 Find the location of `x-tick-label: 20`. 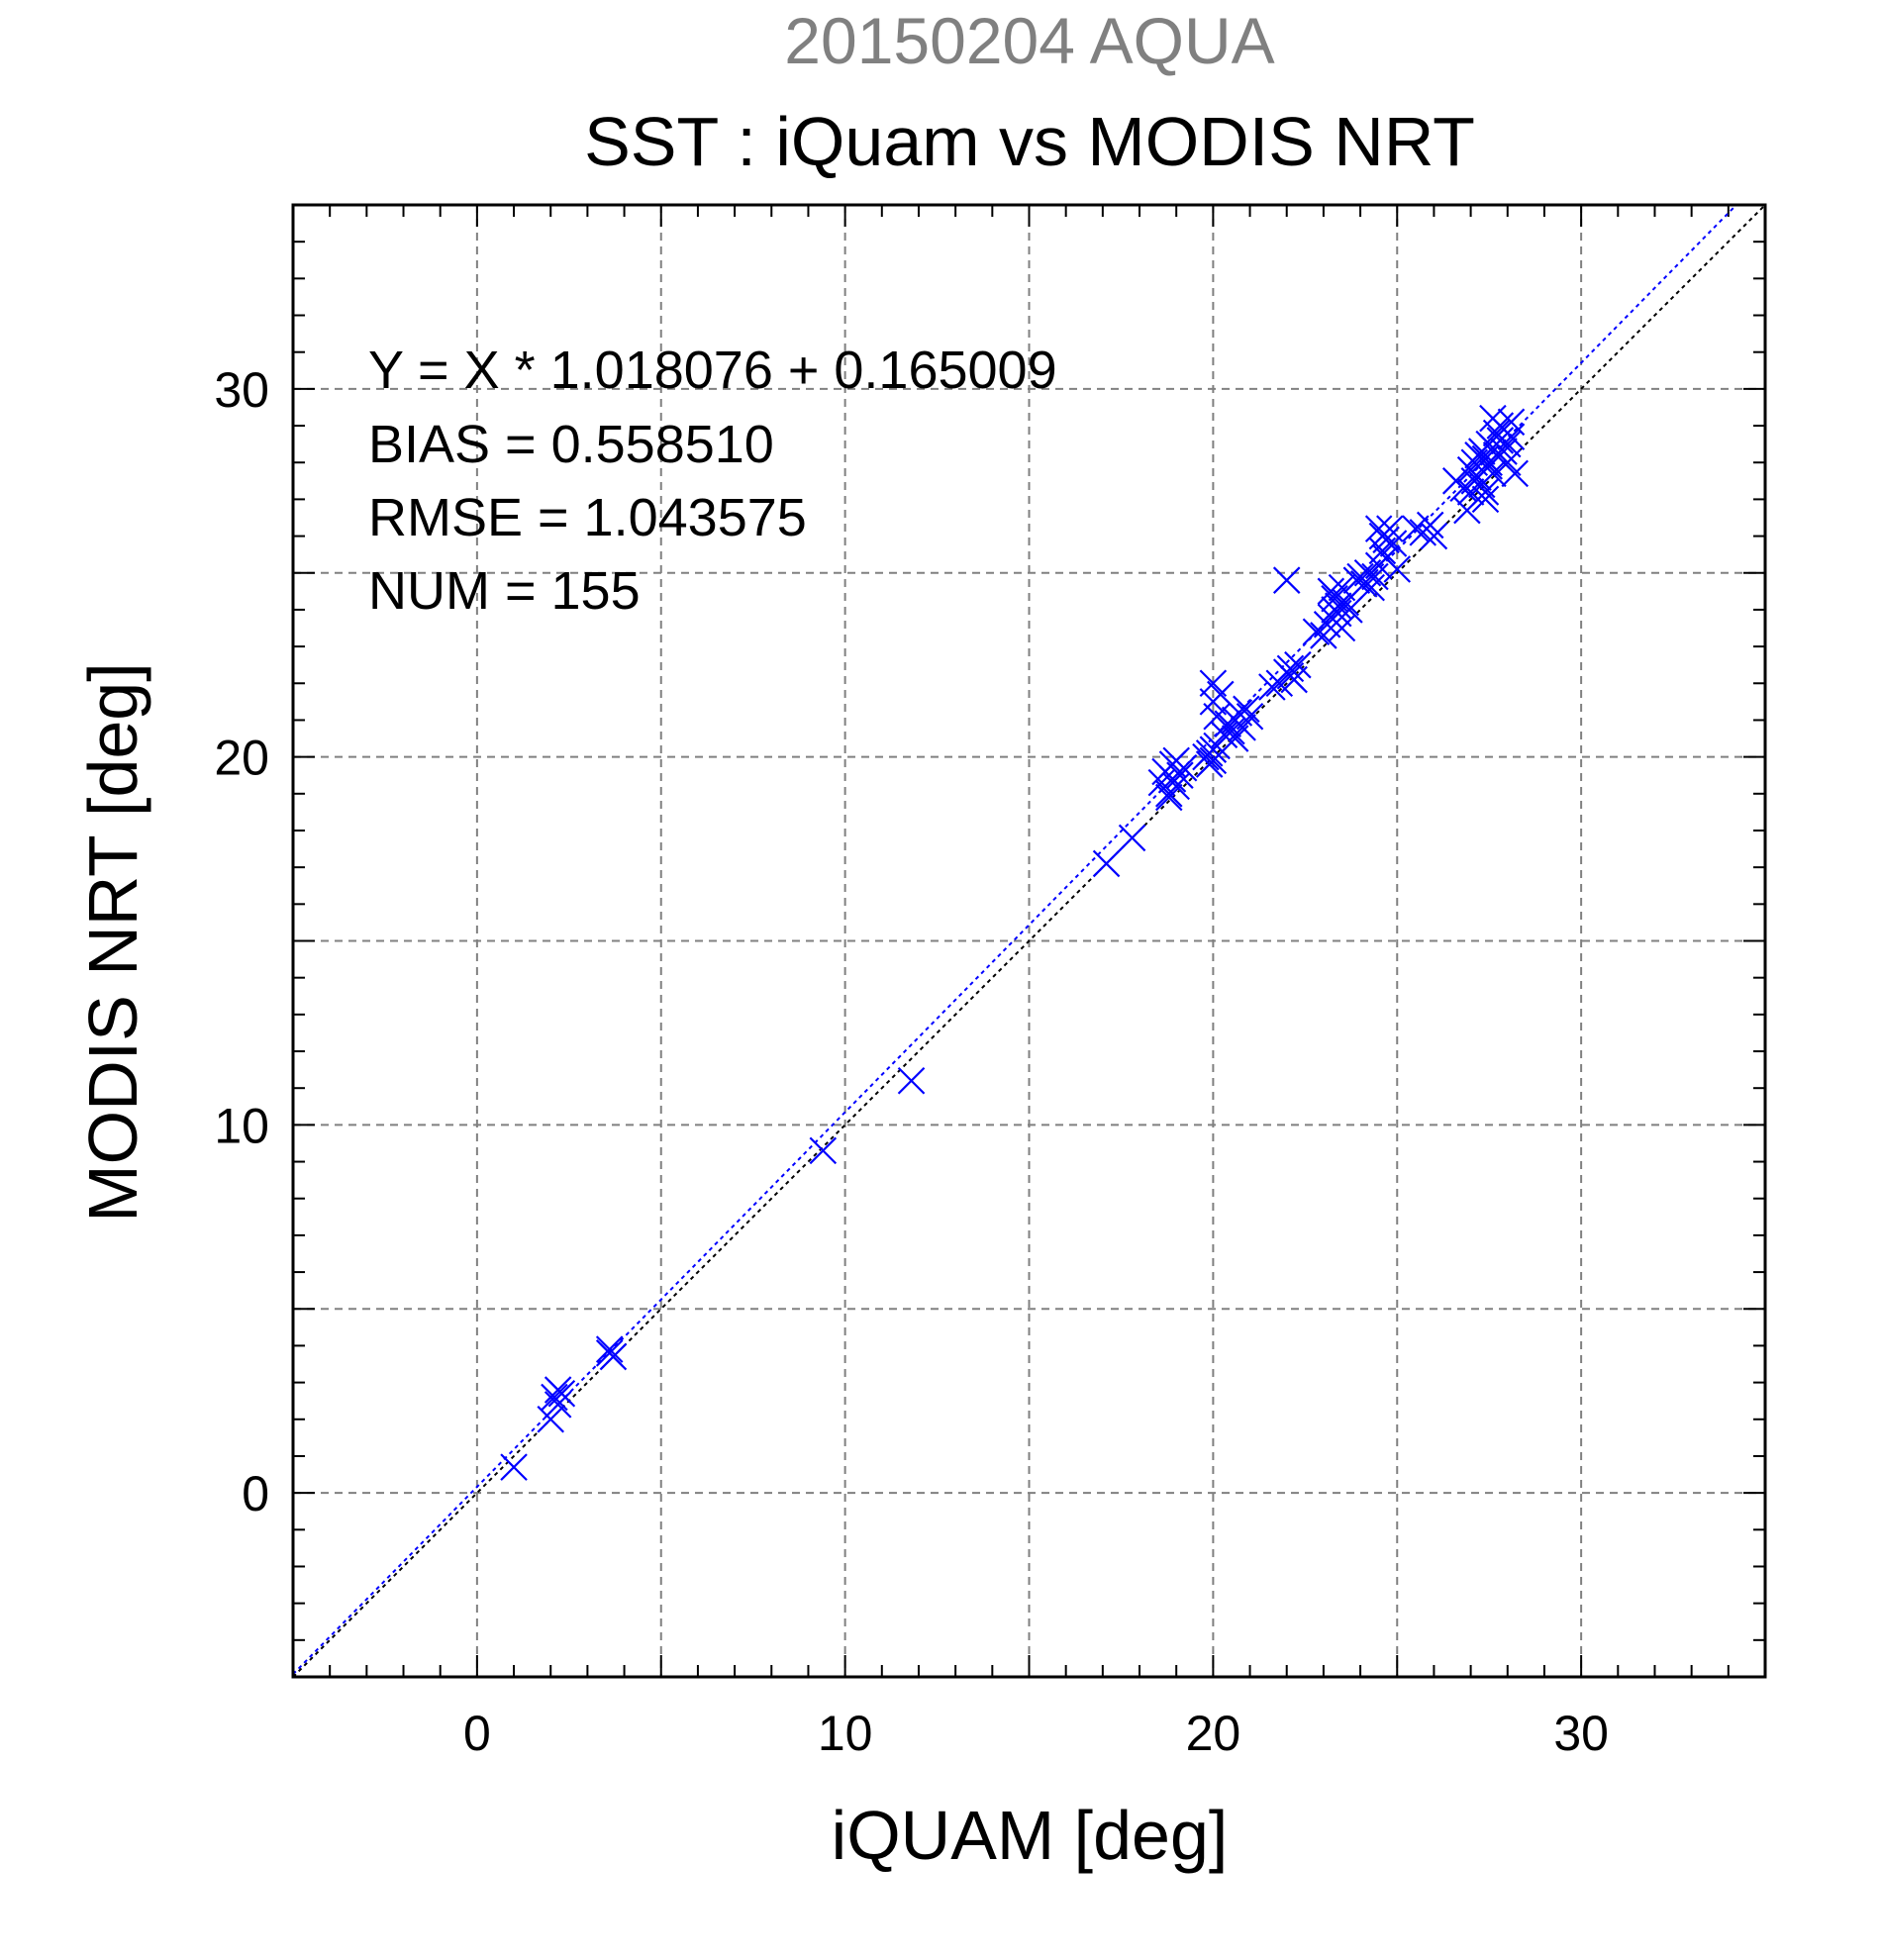

x-tick-label: 20 is located at coordinates (1213, 1733).